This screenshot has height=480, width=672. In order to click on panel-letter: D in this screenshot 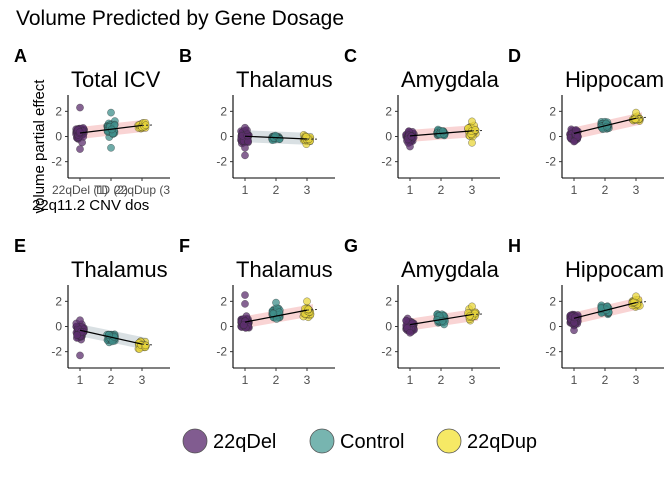, I will do `click(514, 56)`.